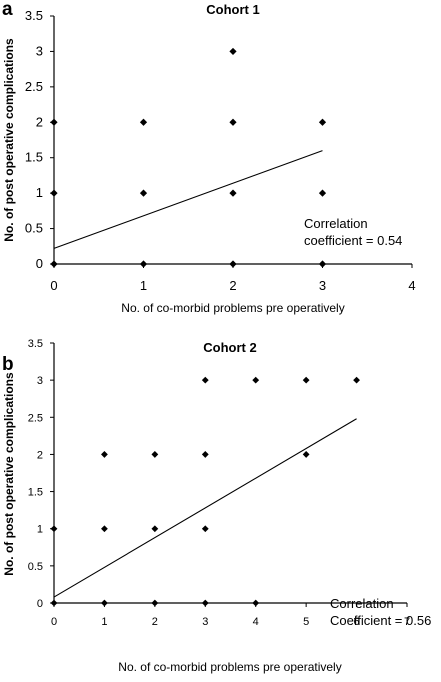 Image resolution: width=441 pixels, height=682 pixels. Describe the element at coordinates (380, 620) in the screenshot. I see `correlation-annotation: Coefficient = 0.56` at that location.